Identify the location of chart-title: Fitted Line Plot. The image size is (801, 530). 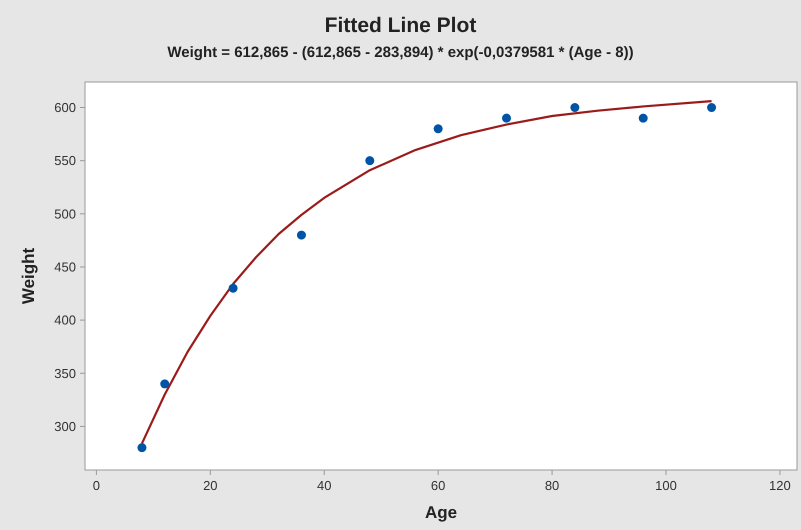
(400, 25).